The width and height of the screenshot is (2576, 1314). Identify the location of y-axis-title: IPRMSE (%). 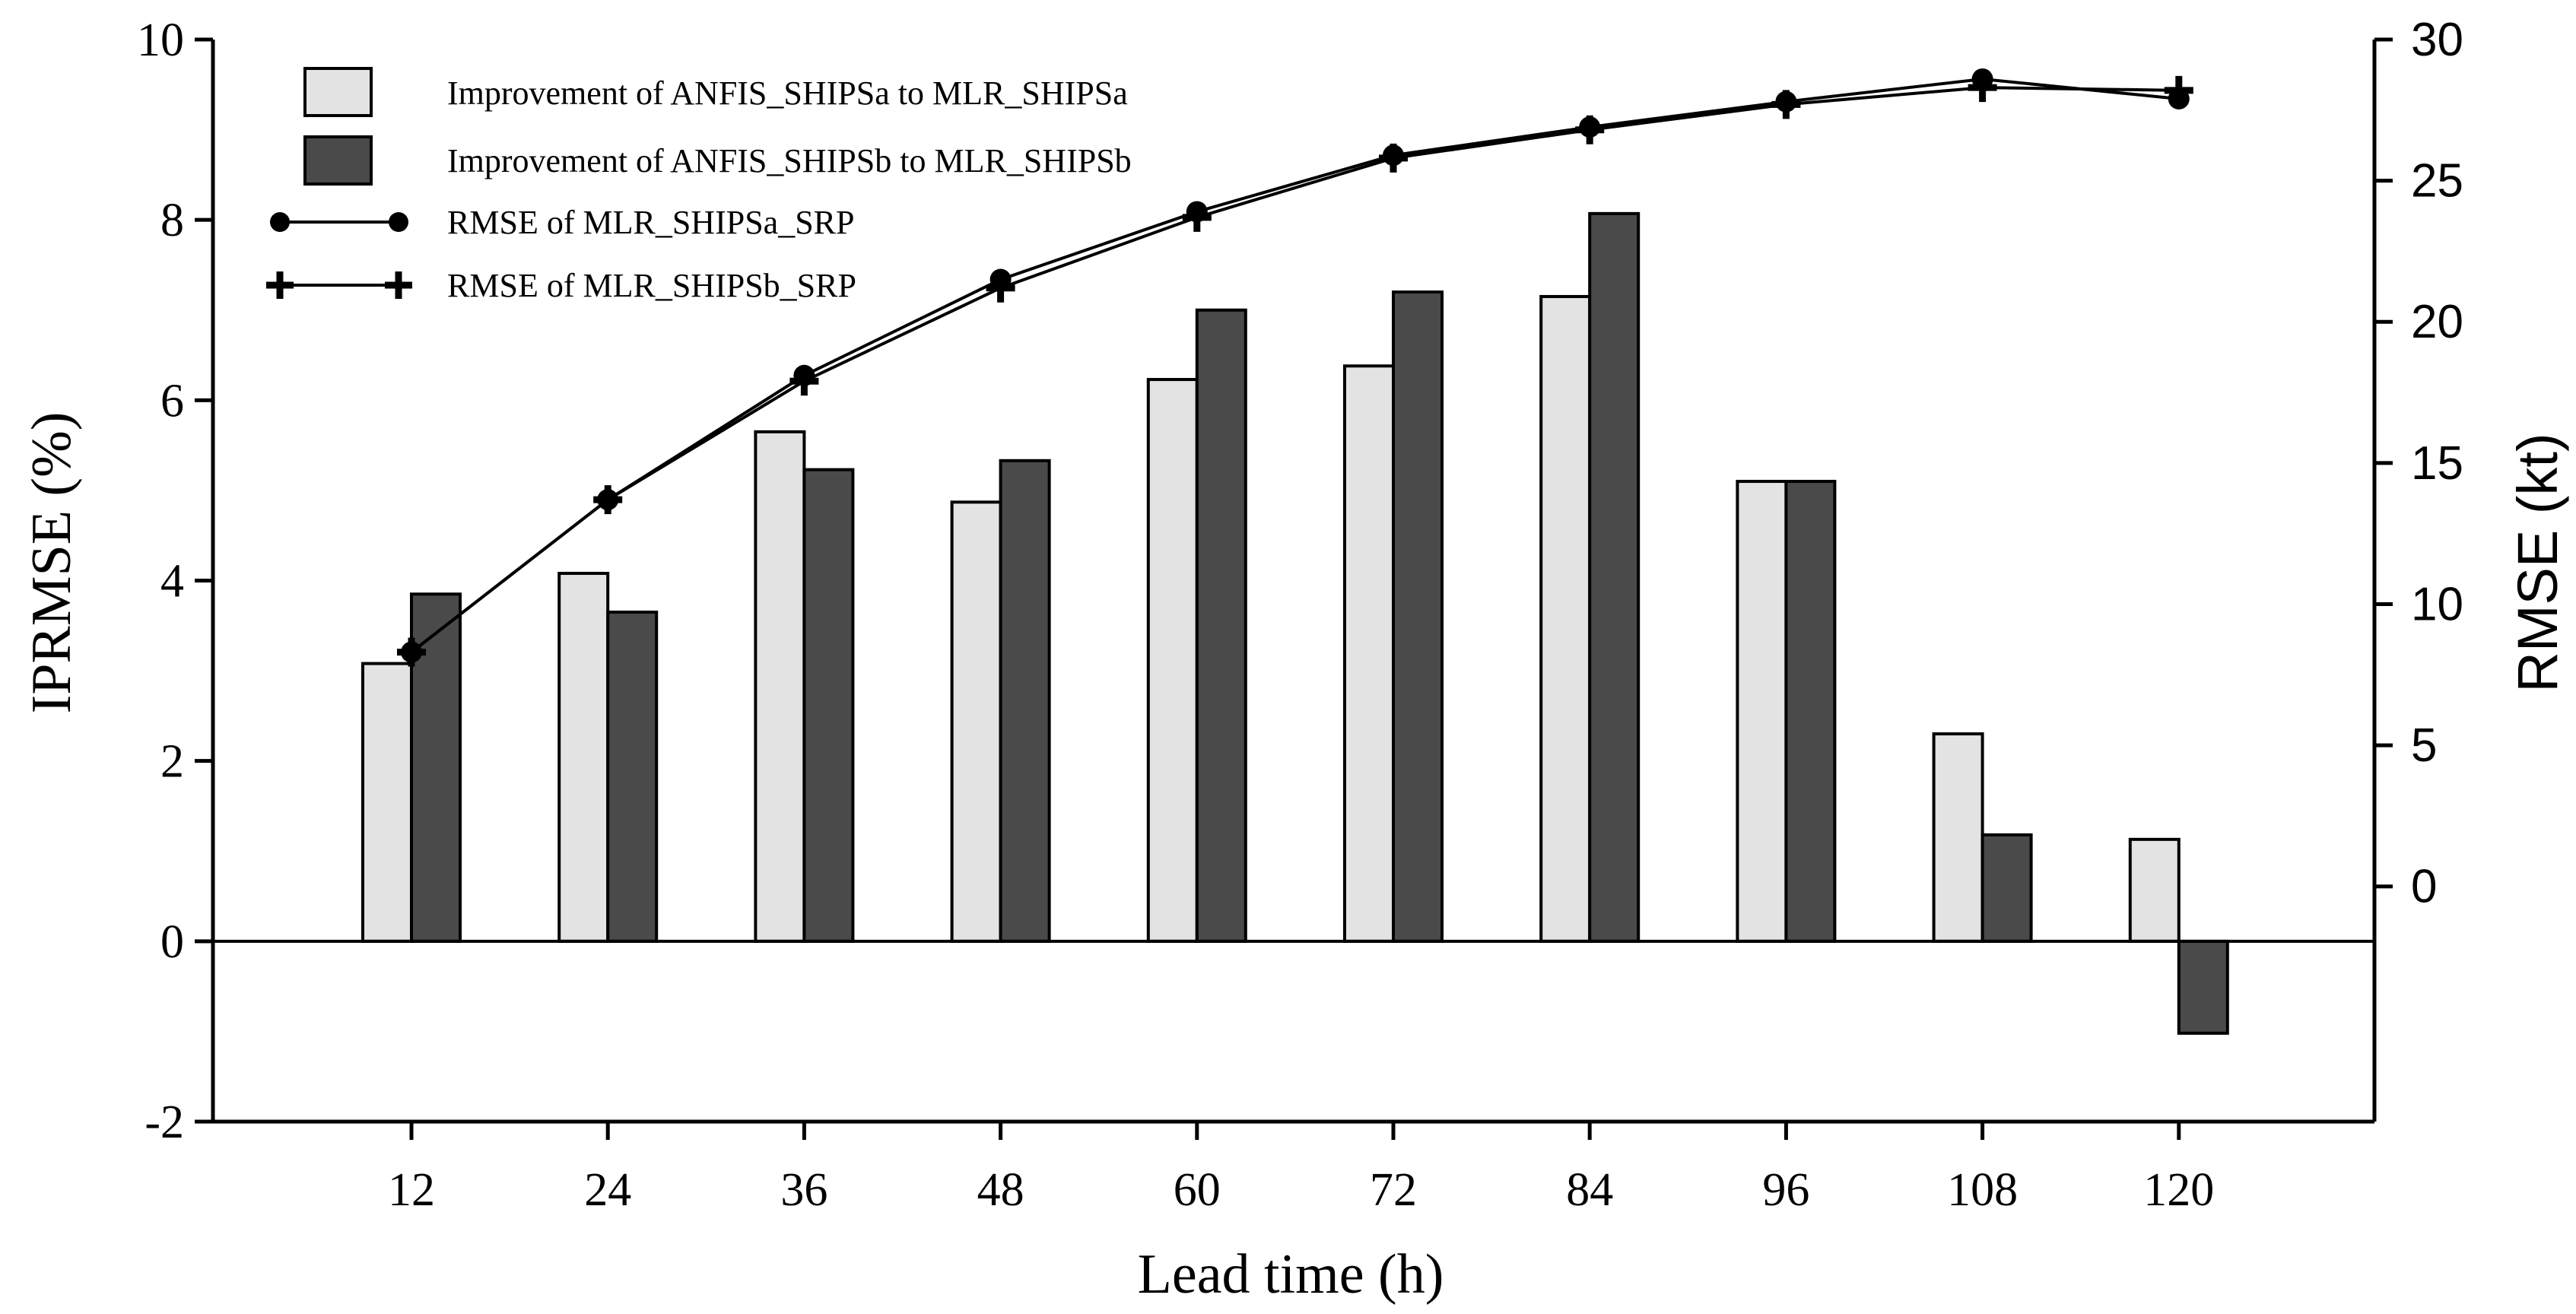
(52, 563).